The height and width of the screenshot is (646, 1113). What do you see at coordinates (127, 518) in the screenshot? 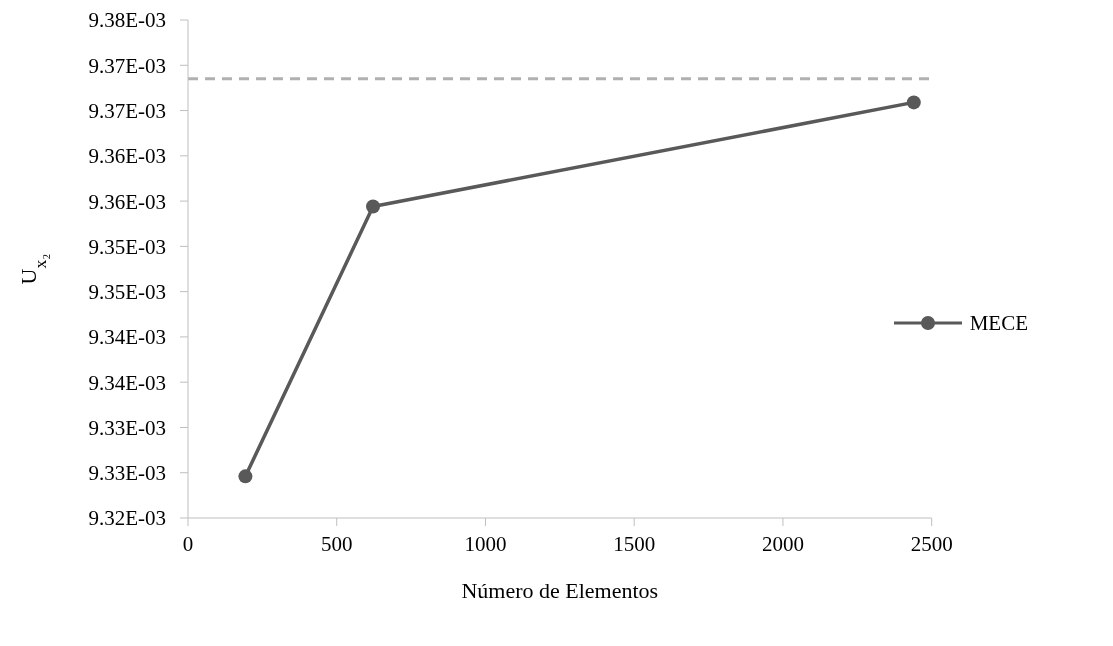
I see `y-tick-label: 9.32E-03` at bounding box center [127, 518].